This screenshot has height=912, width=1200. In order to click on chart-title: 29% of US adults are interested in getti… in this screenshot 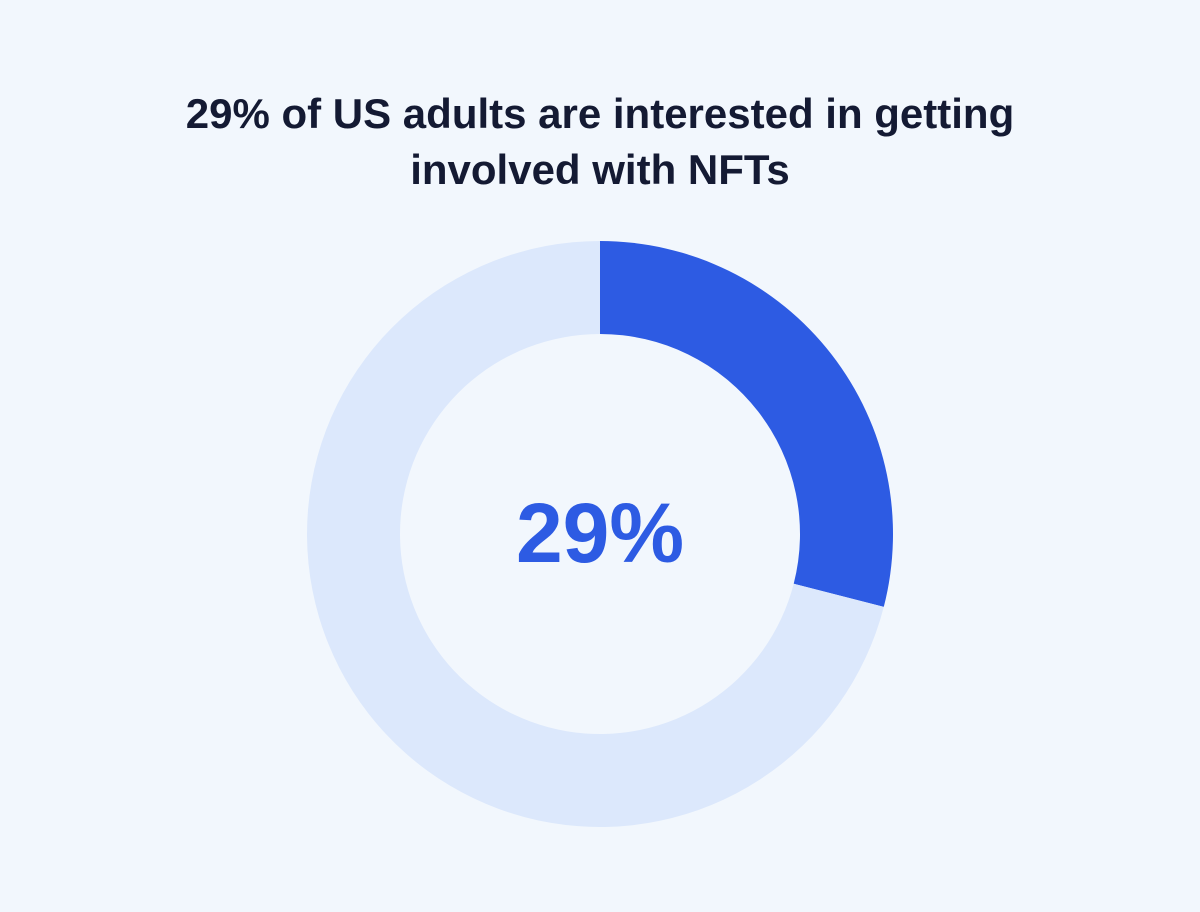, I will do `click(600, 141)`.